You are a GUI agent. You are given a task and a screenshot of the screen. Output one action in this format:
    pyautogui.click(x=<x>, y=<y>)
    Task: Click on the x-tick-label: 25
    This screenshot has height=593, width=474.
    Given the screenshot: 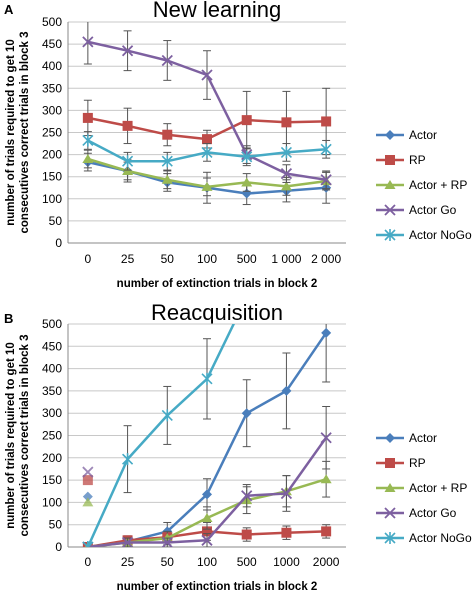 What is the action you would take?
    pyautogui.click(x=128, y=562)
    